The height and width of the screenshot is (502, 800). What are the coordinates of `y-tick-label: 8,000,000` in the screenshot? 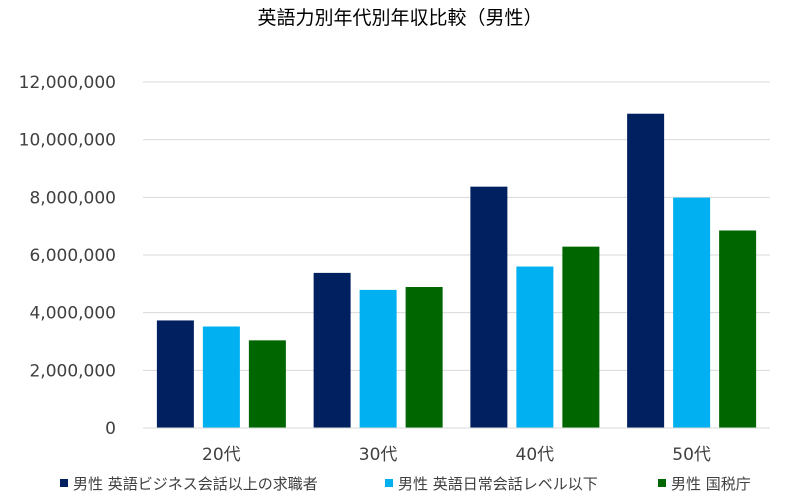 It's located at (72, 198).